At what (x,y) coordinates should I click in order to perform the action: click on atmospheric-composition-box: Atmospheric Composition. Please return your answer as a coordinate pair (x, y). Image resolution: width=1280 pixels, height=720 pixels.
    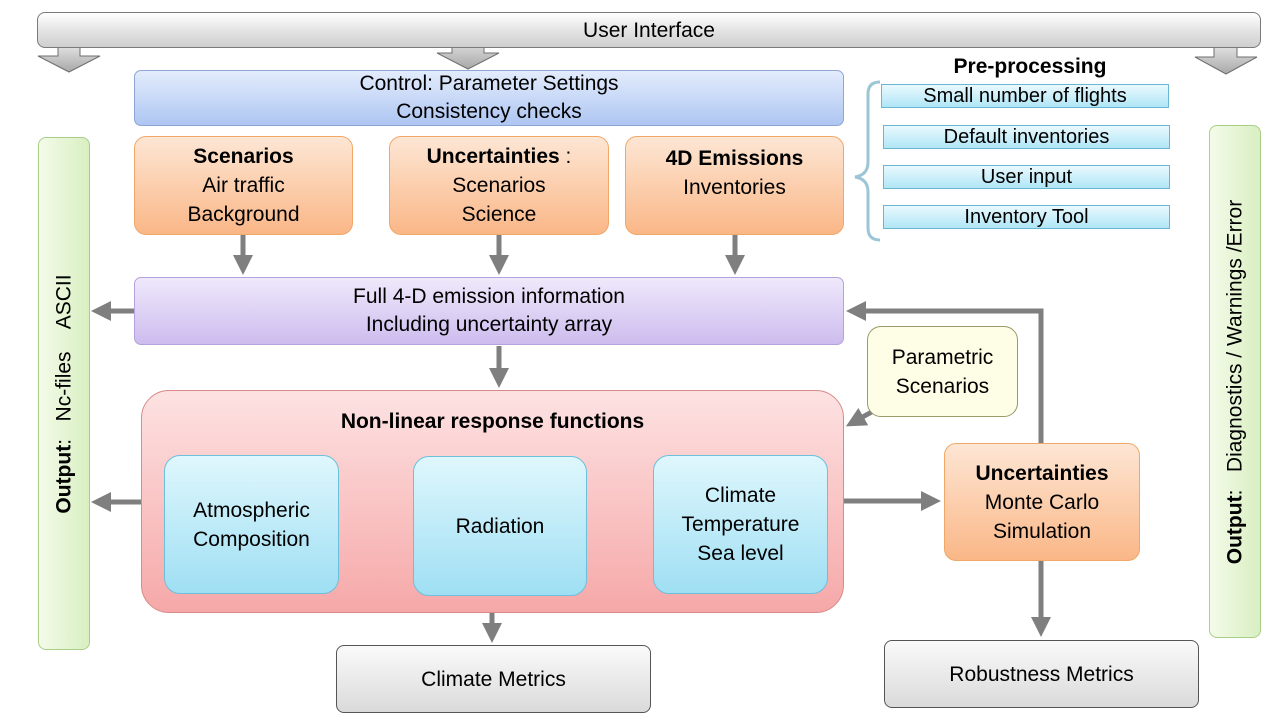
    Looking at the image, I should click on (251, 524).